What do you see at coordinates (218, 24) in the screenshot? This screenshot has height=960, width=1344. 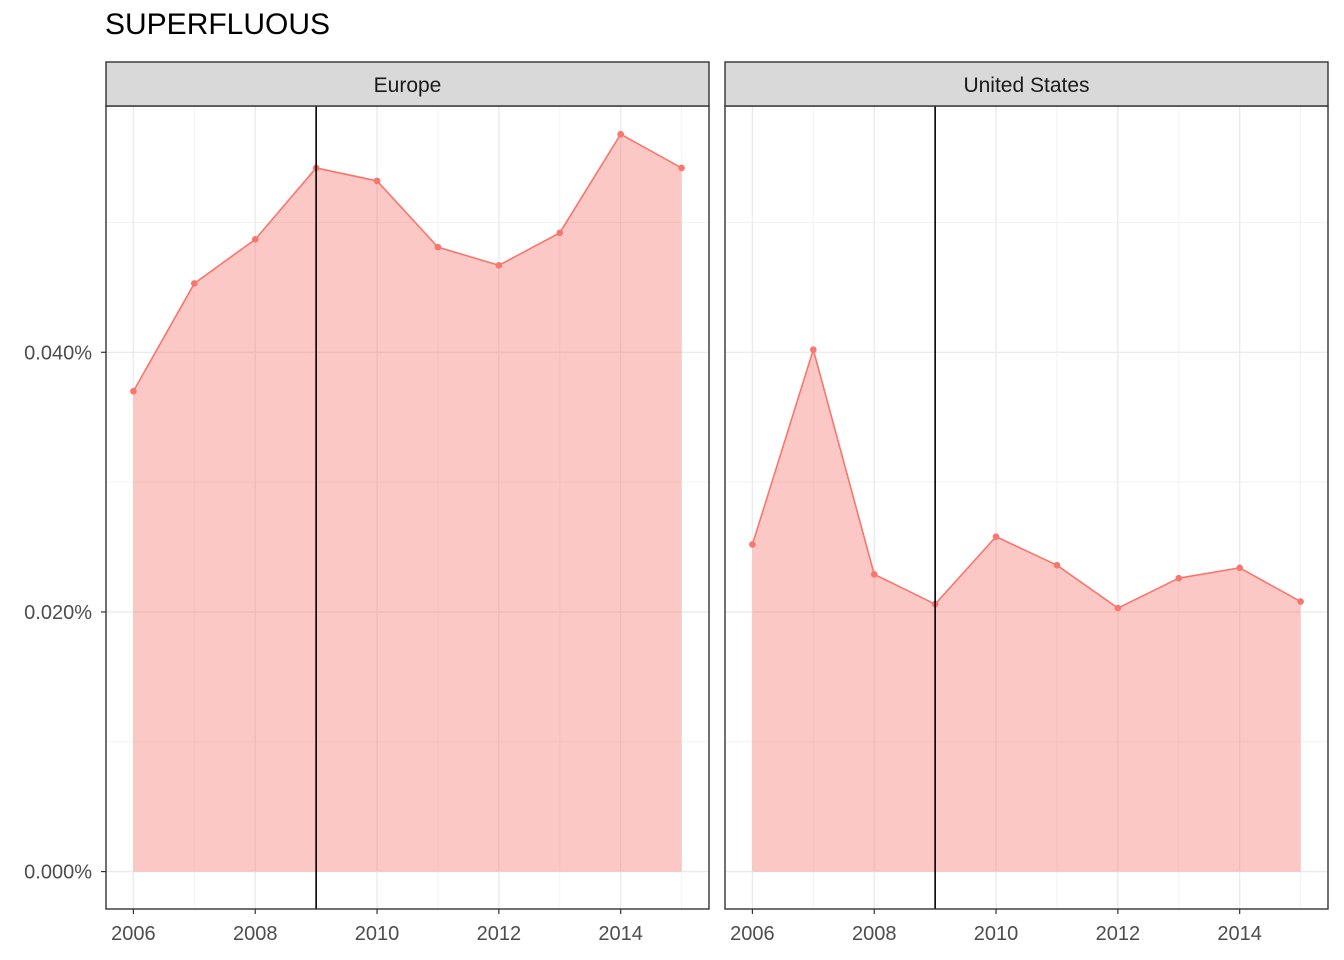 I see `chart-title: SUPERFLUOUS` at bounding box center [218, 24].